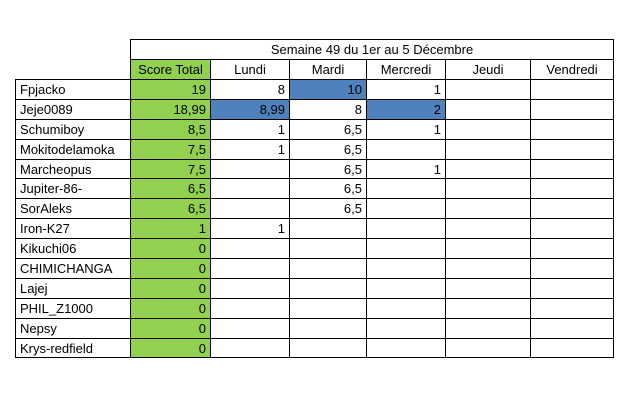 Image resolution: width=640 pixels, height=410 pixels. Describe the element at coordinates (170, 109) in the screenshot. I see `score-total-cell: 18,99` at that location.